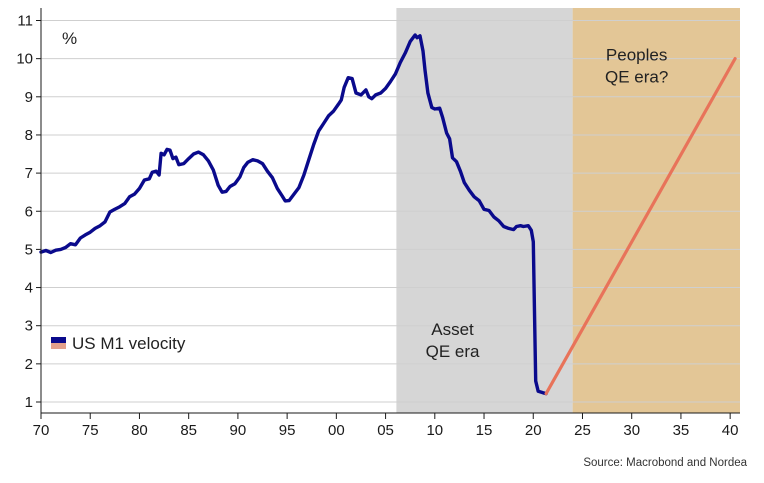  What do you see at coordinates (453, 340) in the screenshot?
I see `era-label-0: Asset QE era` at bounding box center [453, 340].